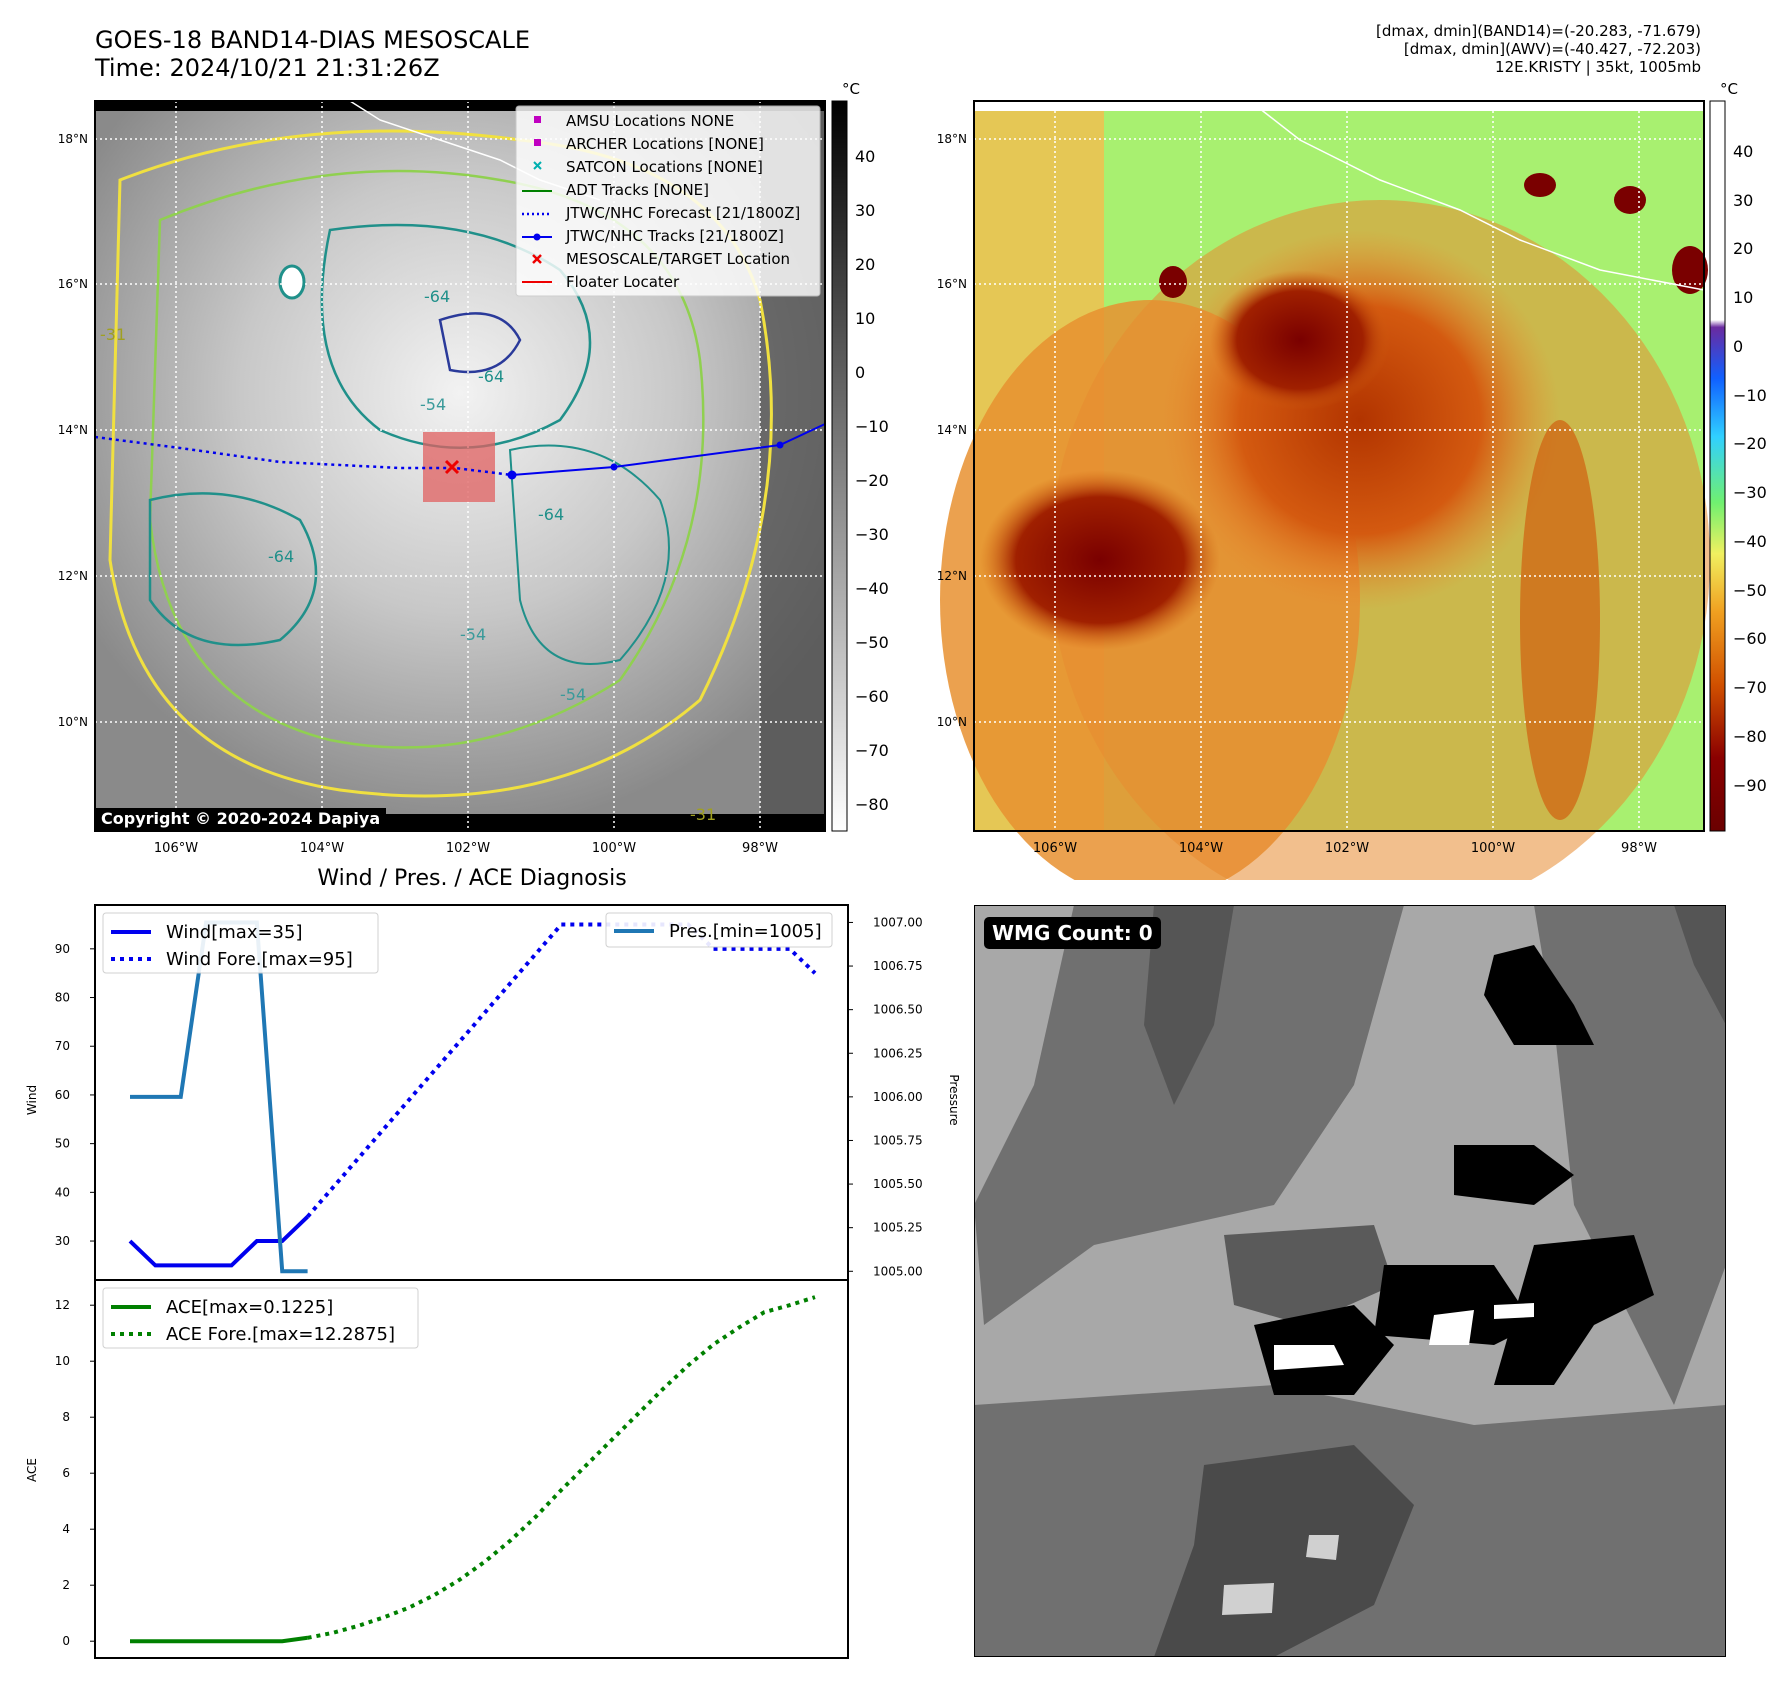  What do you see at coordinates (1690, 270) in the screenshot?
I see `awv-cell` at bounding box center [1690, 270].